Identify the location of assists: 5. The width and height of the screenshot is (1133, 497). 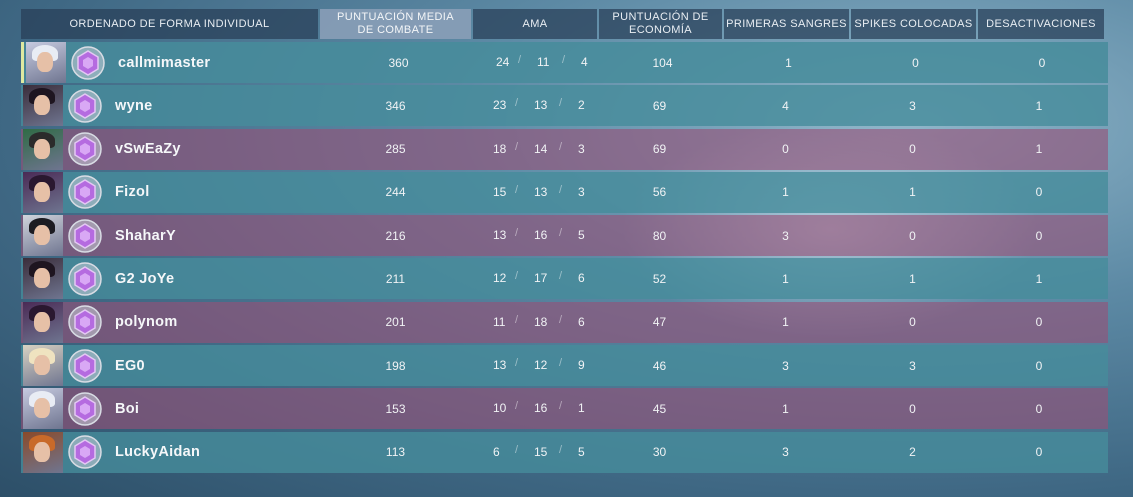
(581, 451).